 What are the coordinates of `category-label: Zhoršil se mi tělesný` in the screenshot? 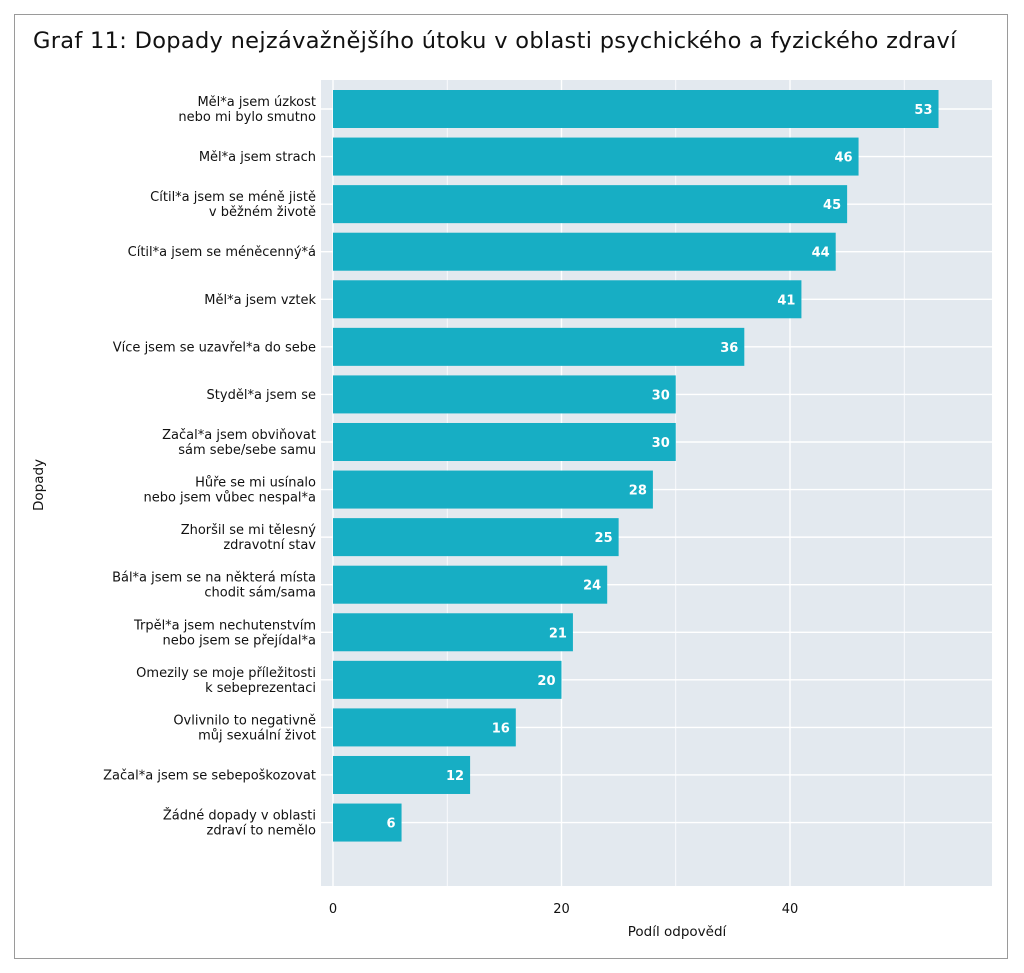 It's located at (249, 530).